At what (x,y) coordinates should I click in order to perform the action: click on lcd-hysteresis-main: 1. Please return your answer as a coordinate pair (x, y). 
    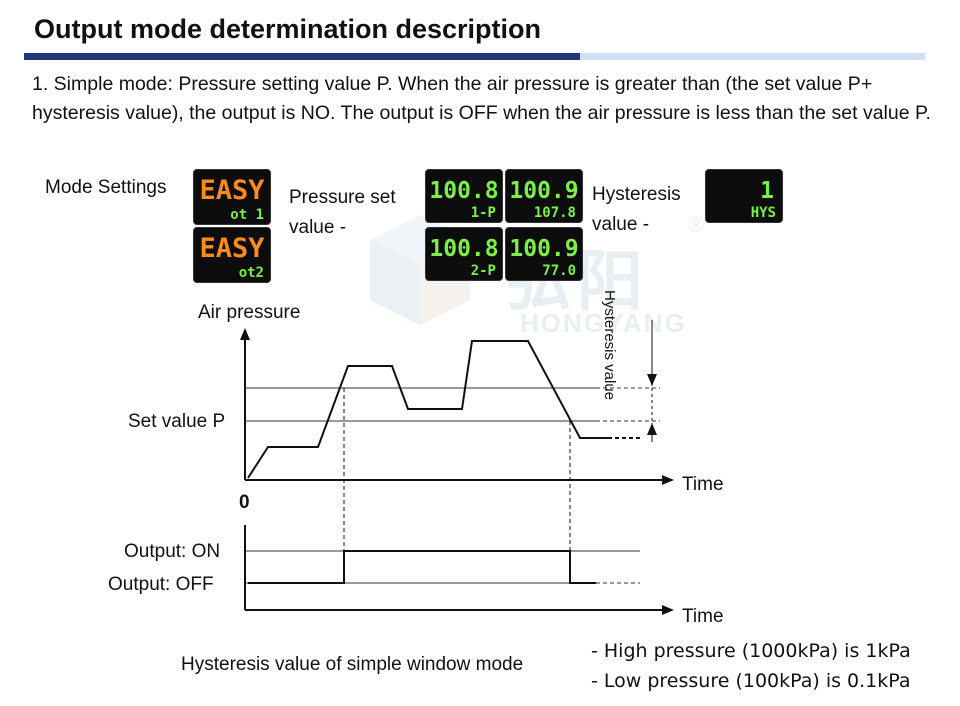
    Looking at the image, I should click on (767, 191).